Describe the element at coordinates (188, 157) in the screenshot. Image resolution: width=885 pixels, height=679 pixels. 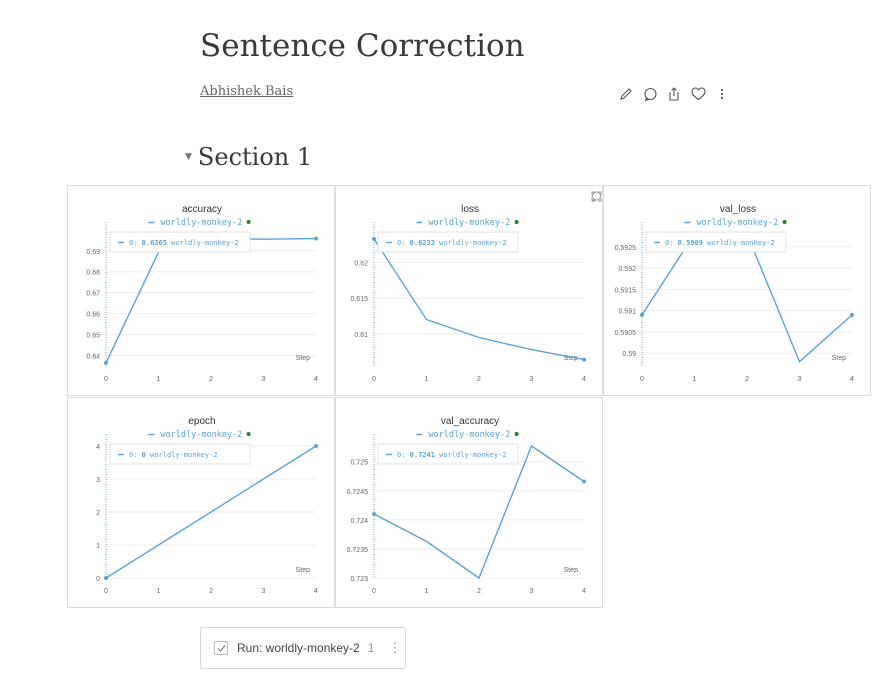
I see `caret-down-icon: ▼` at that location.